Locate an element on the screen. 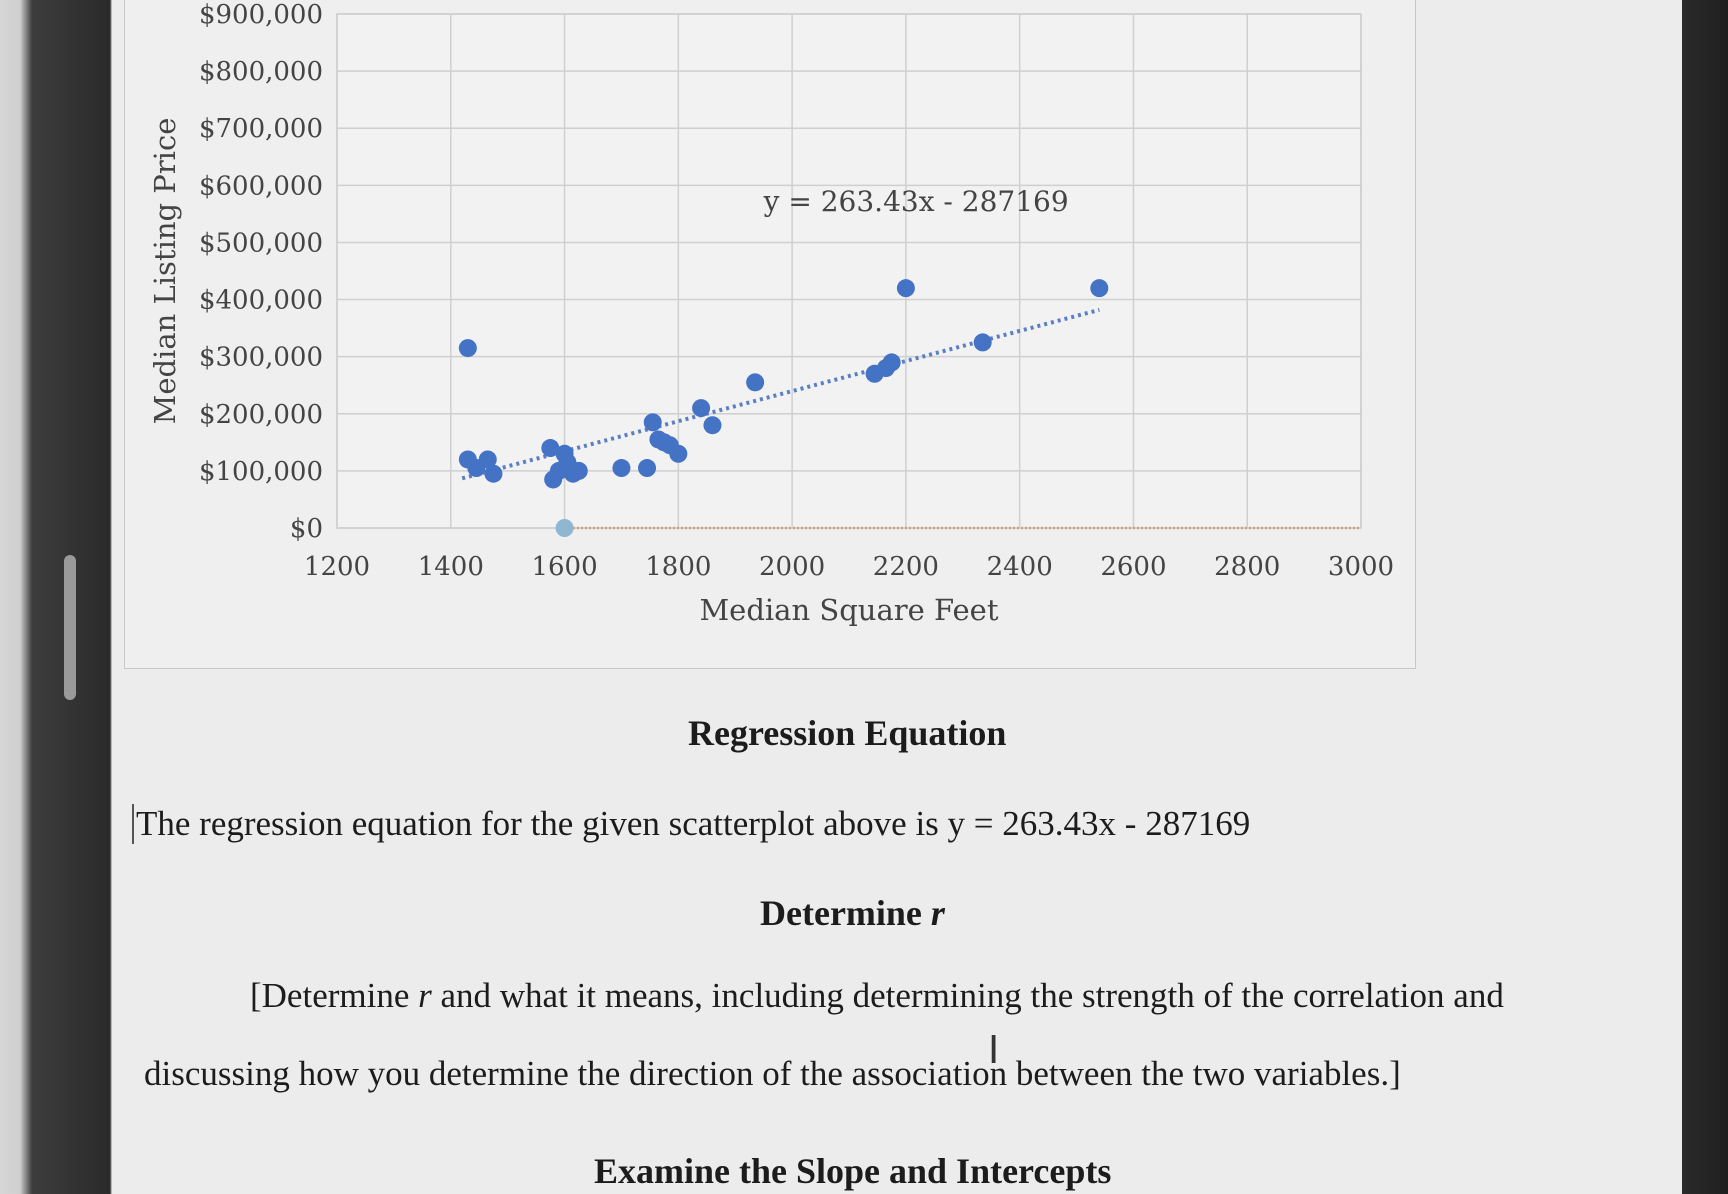  x-axis-title: Median Square Feet is located at coordinates (848, 610).